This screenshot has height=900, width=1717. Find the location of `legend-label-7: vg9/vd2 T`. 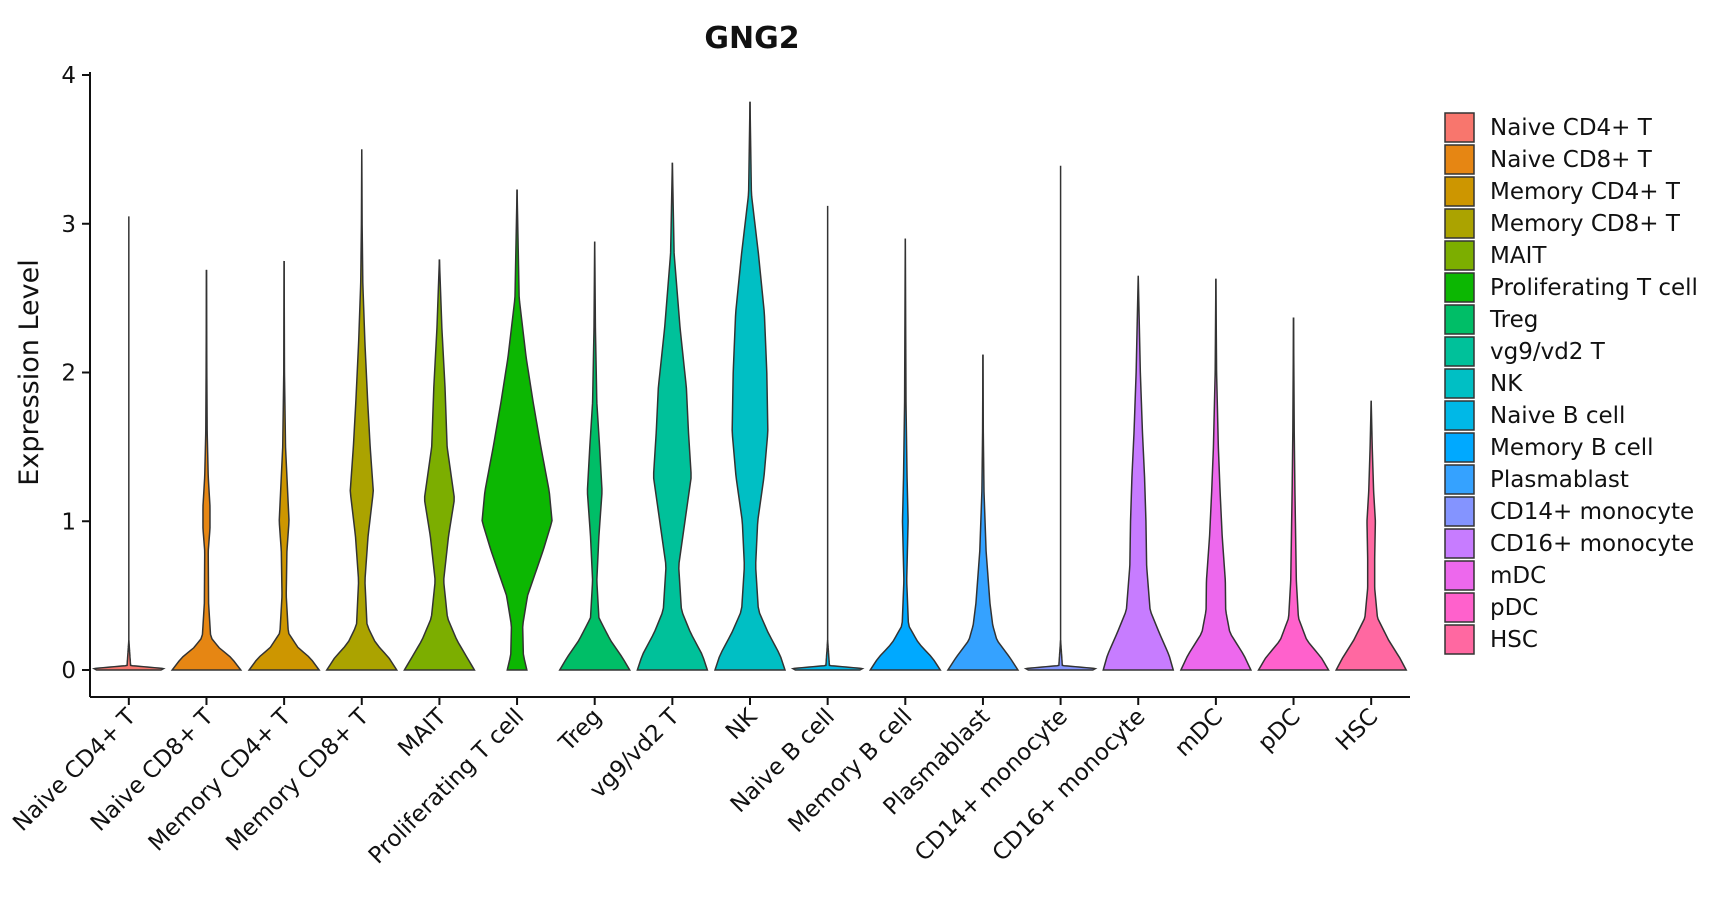

legend-label-7: vg9/vd2 T is located at coordinates (1548, 352).